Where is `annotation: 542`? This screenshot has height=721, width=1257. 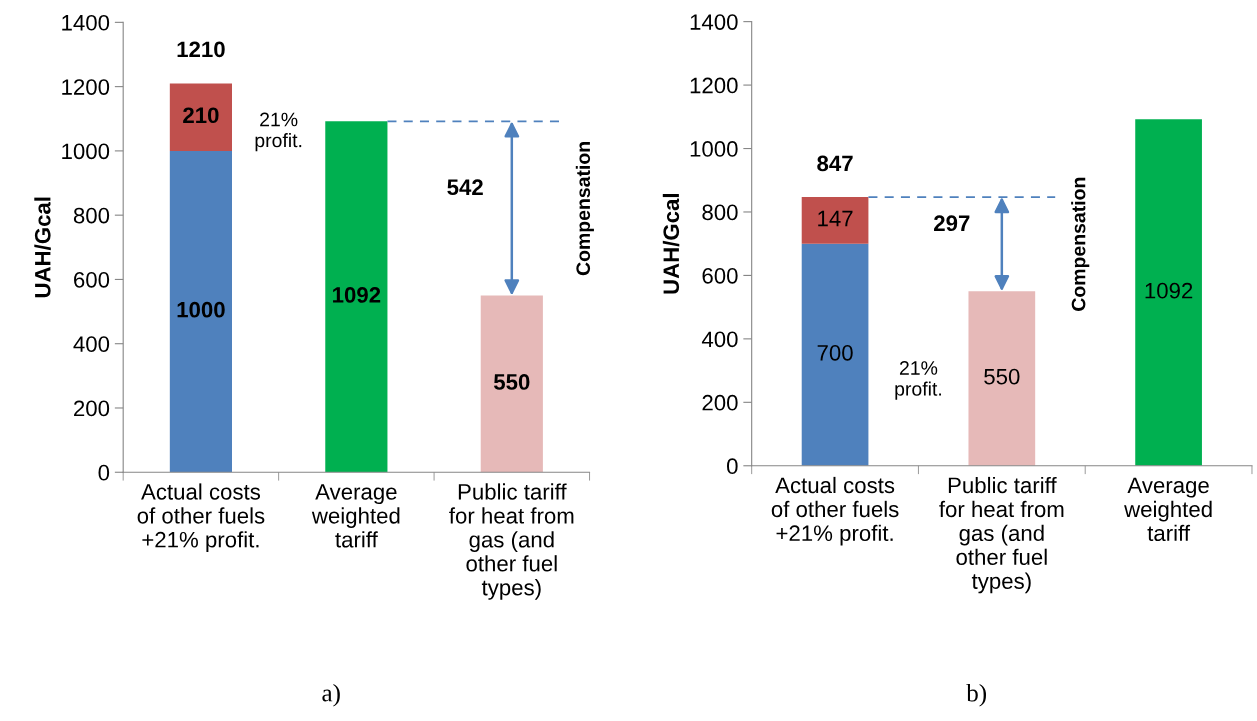
annotation: 542 is located at coordinates (465, 187).